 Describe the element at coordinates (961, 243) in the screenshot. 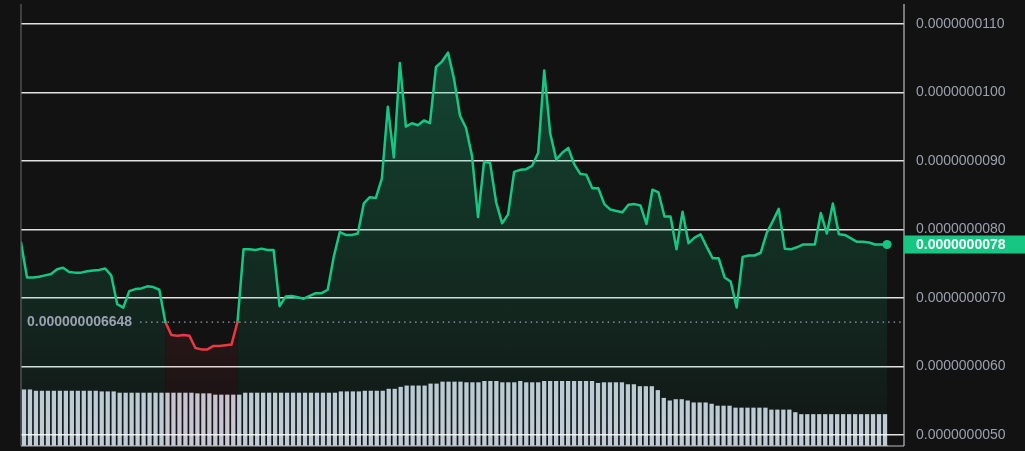

I see `data-label: 0.0000000078` at that location.